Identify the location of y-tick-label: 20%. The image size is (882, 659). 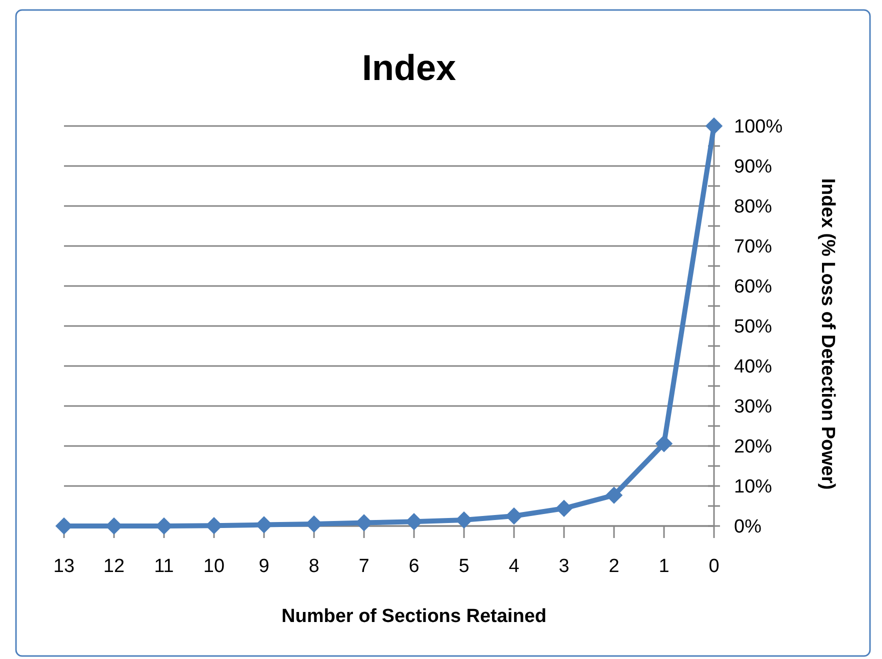
(753, 447).